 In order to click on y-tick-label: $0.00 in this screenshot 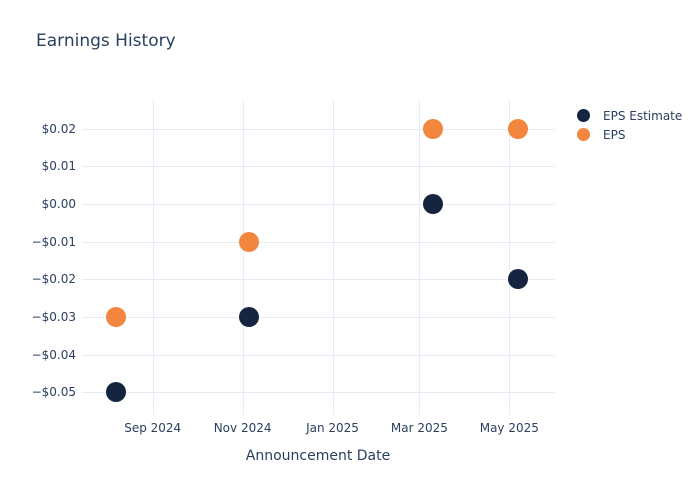, I will do `click(58, 204)`.